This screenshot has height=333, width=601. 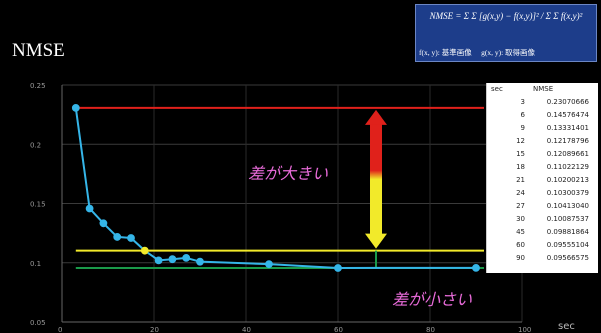 I want to click on arrow-head-up, so click(x=376, y=117).